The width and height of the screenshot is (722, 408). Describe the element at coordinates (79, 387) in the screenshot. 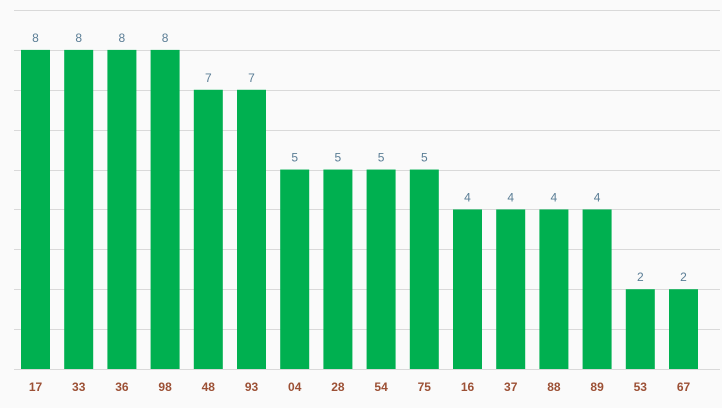

I see `x-tick-label: 33` at that location.